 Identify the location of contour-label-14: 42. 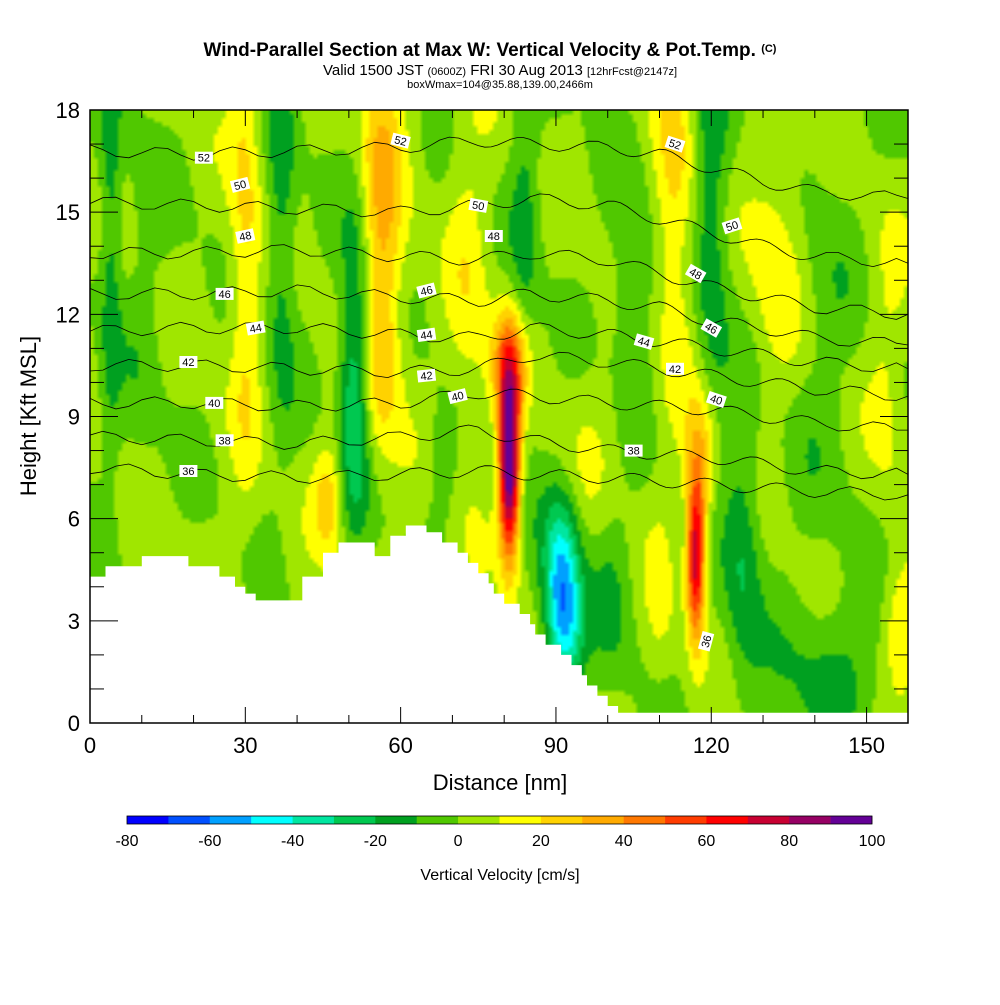
(426, 375).